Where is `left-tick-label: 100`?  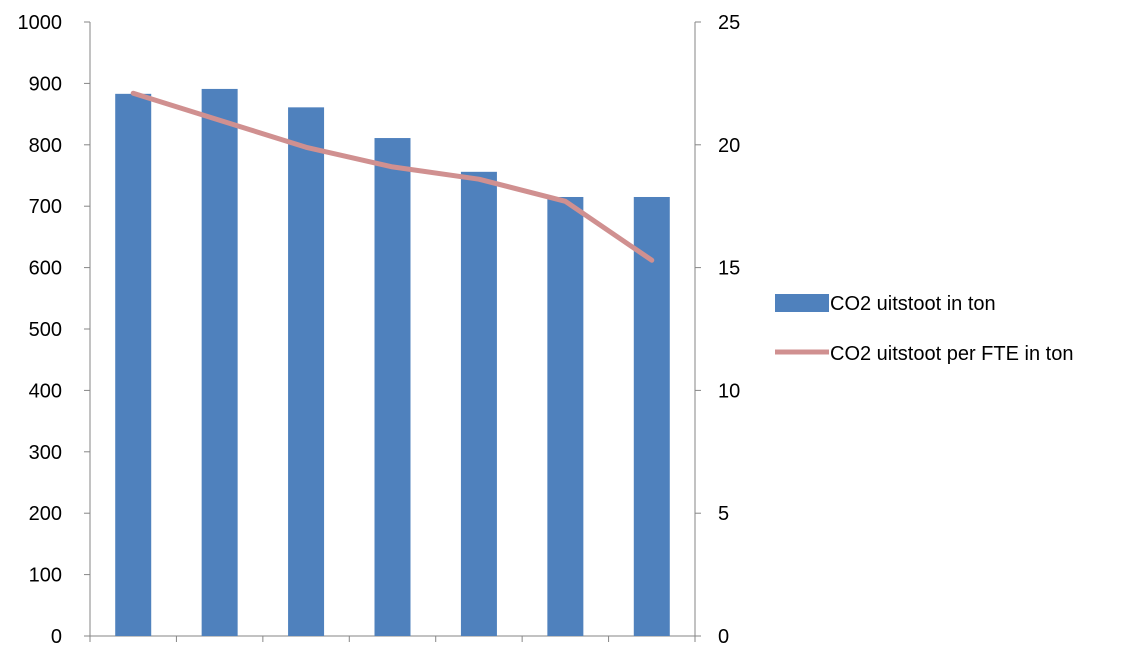
left-tick-label: 100 is located at coordinates (45, 576).